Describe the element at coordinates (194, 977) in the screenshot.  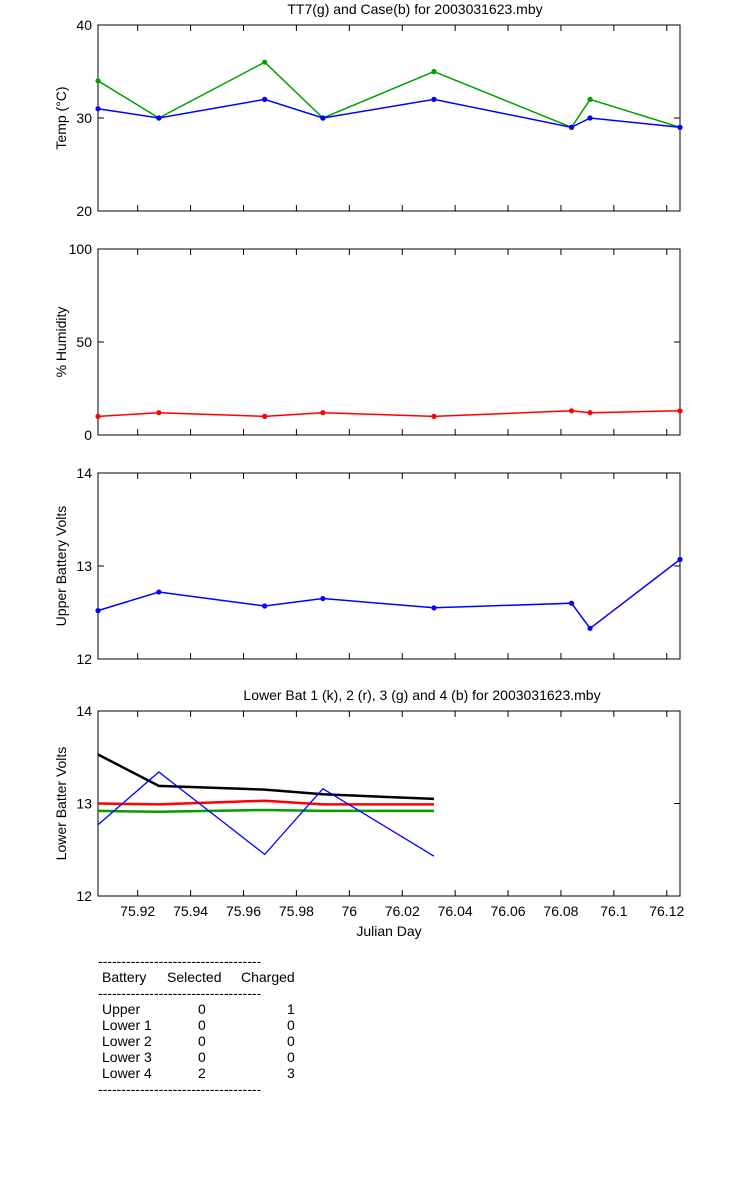
I see `summary-header-selected: Selected` at that location.